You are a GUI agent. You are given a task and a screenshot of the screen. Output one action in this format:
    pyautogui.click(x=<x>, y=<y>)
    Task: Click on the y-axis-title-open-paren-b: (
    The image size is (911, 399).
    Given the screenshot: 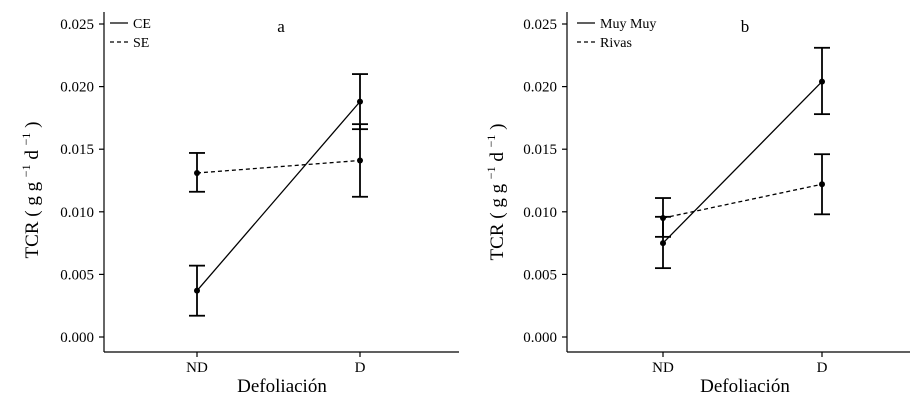 What is the action you would take?
    pyautogui.click(x=497, y=215)
    